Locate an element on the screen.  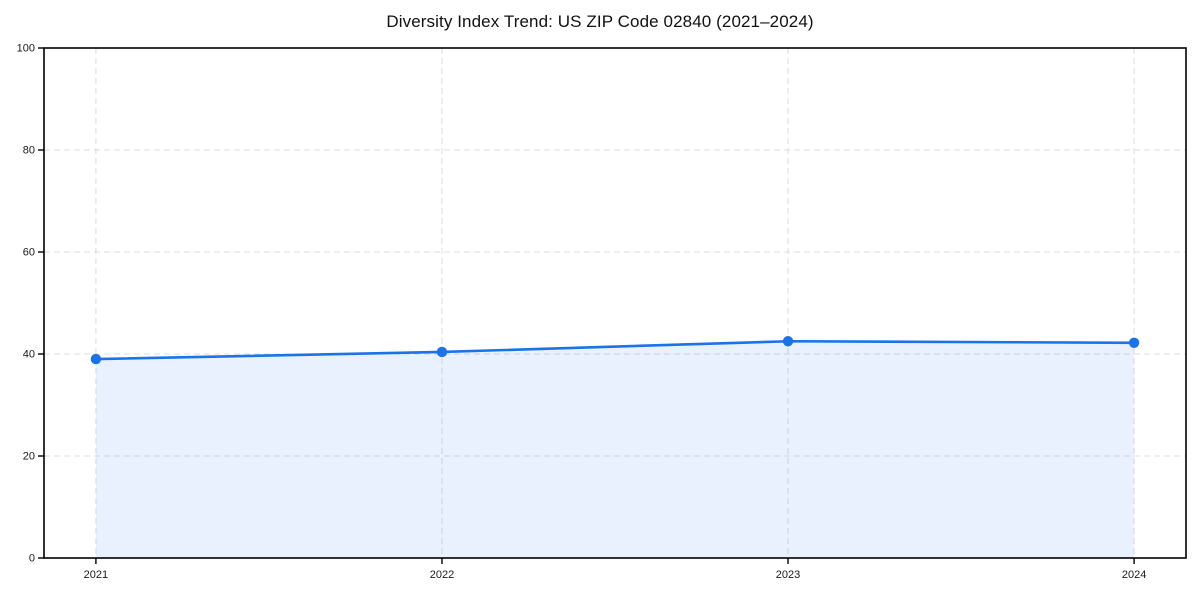
trend-line is located at coordinates (615, 350).